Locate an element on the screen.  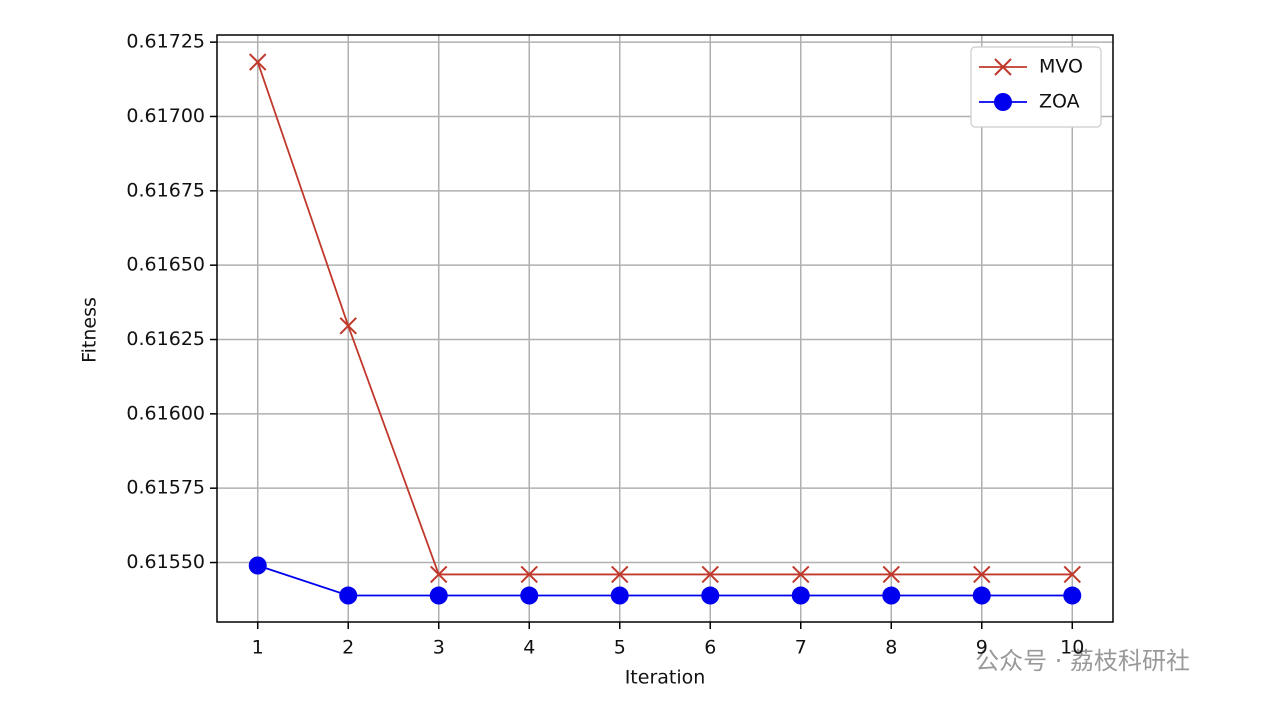
y-tick-label: 0.61575 is located at coordinates (165, 488).